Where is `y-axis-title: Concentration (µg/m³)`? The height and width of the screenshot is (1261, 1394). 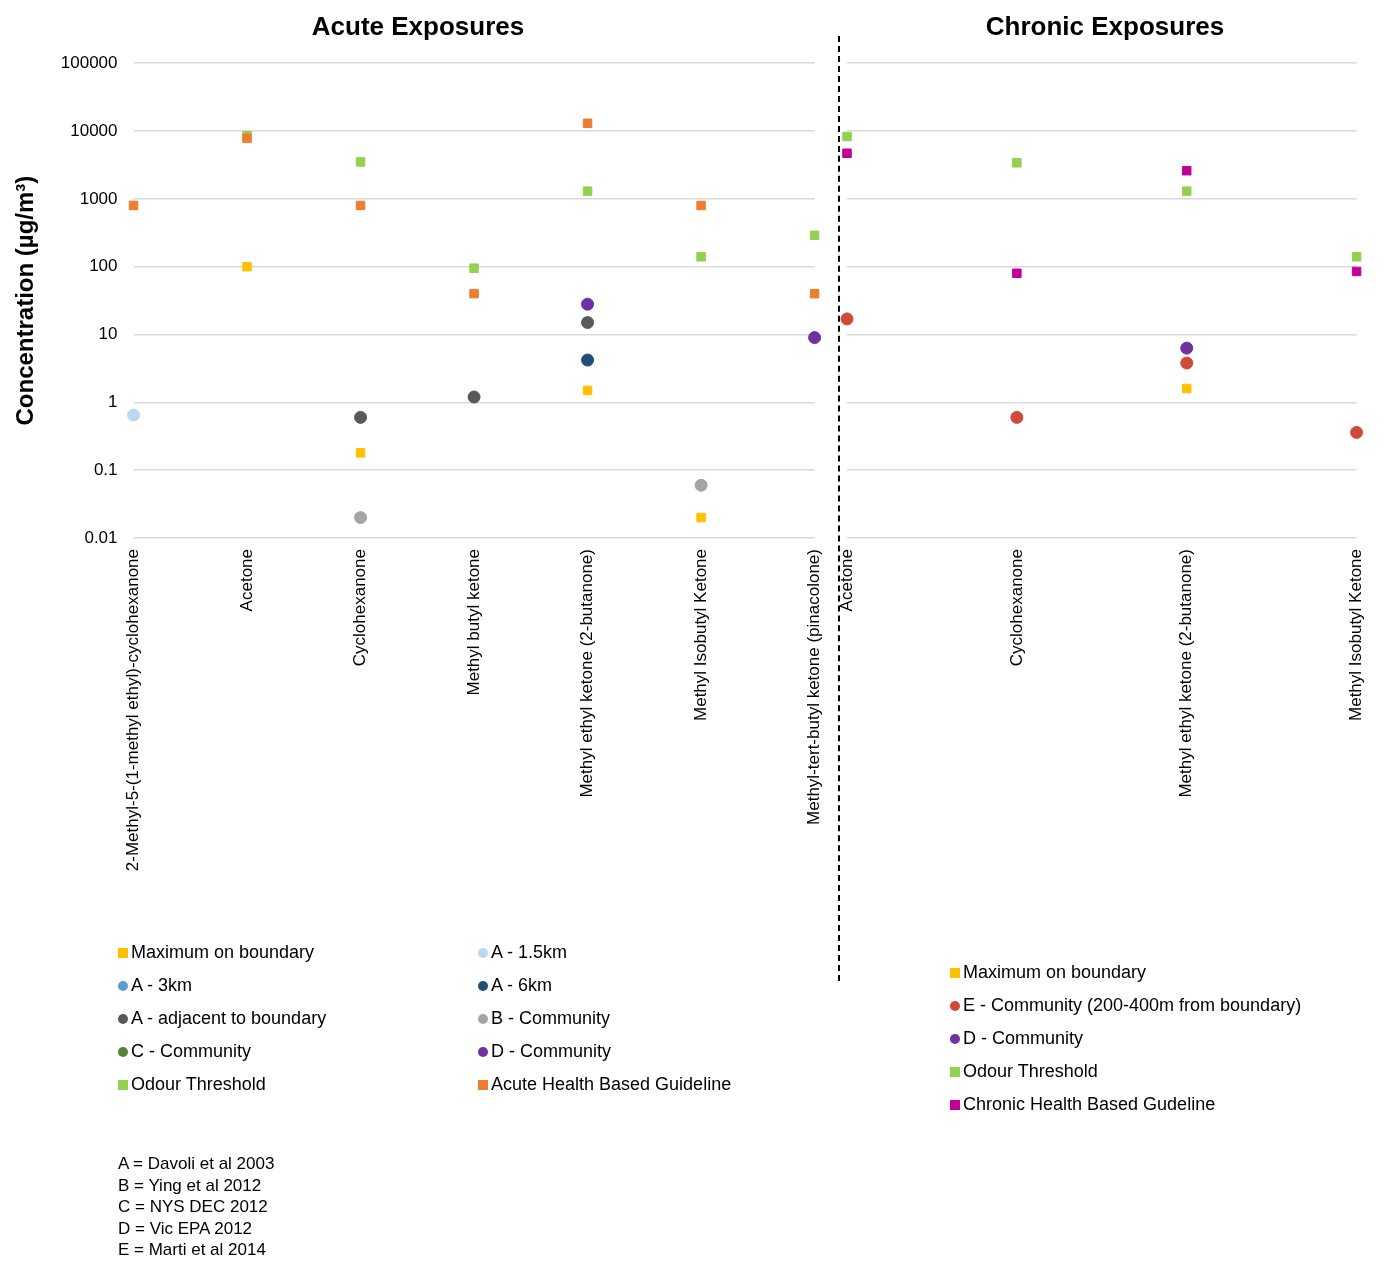
y-axis-title: Concentration (µg/m³) is located at coordinates (25, 300).